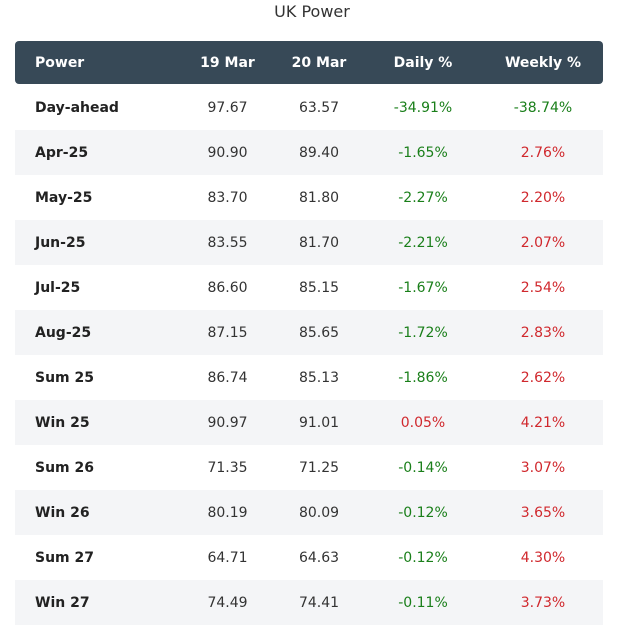 Image resolution: width=624 pixels, height=628 pixels. I want to click on cell-20-mar: 64.63, so click(319, 557).